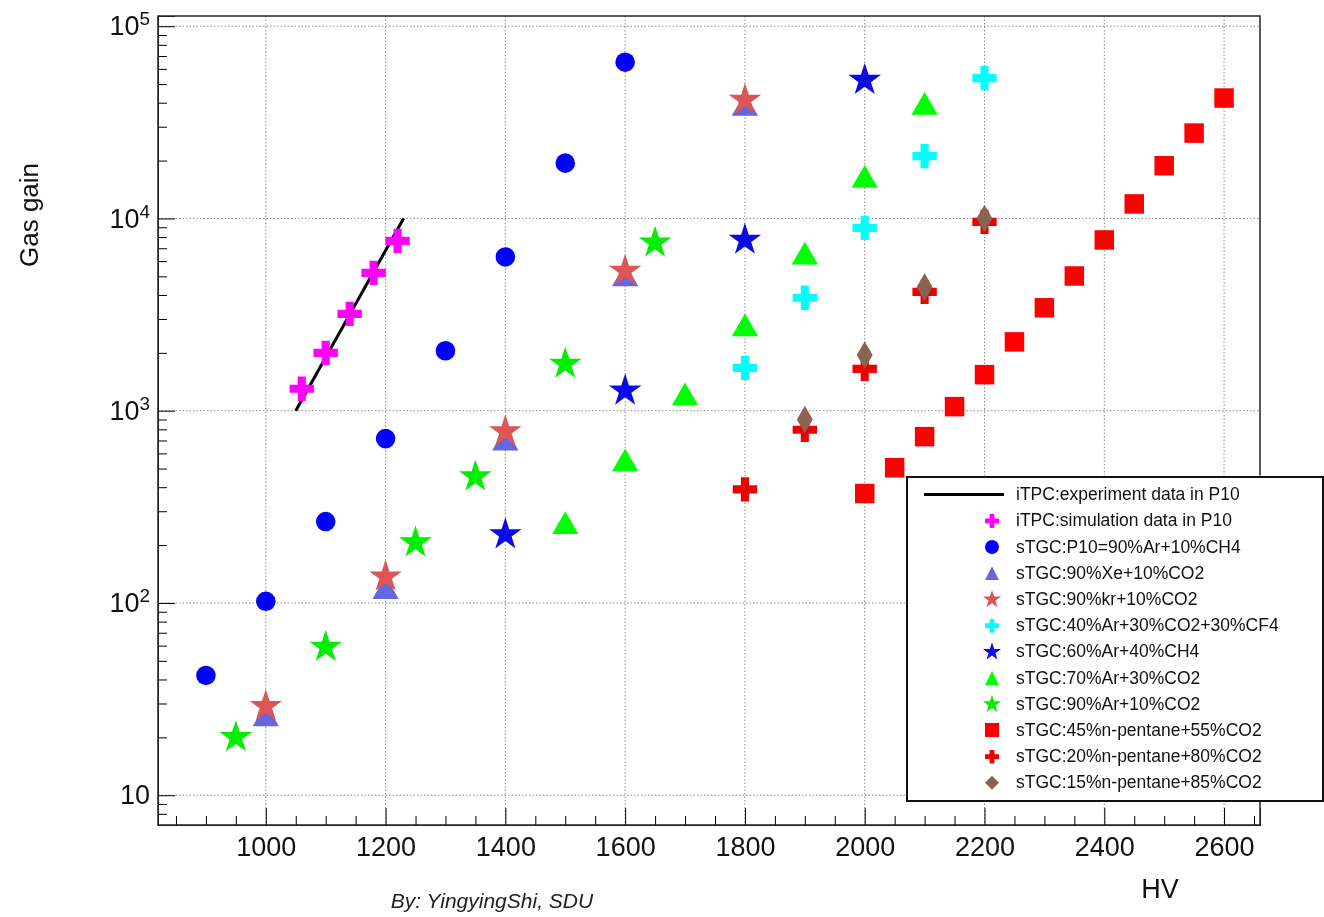 This screenshot has width=1324, height=917. What do you see at coordinates (1110, 573) in the screenshot?
I see `legend-label: sTGC:90%Xe+10%CO2` at bounding box center [1110, 573].